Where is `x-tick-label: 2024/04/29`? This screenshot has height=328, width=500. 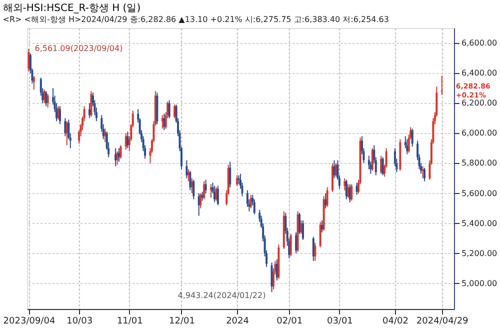 x-tick-label: 2024/04/29 is located at coordinates (442, 321).